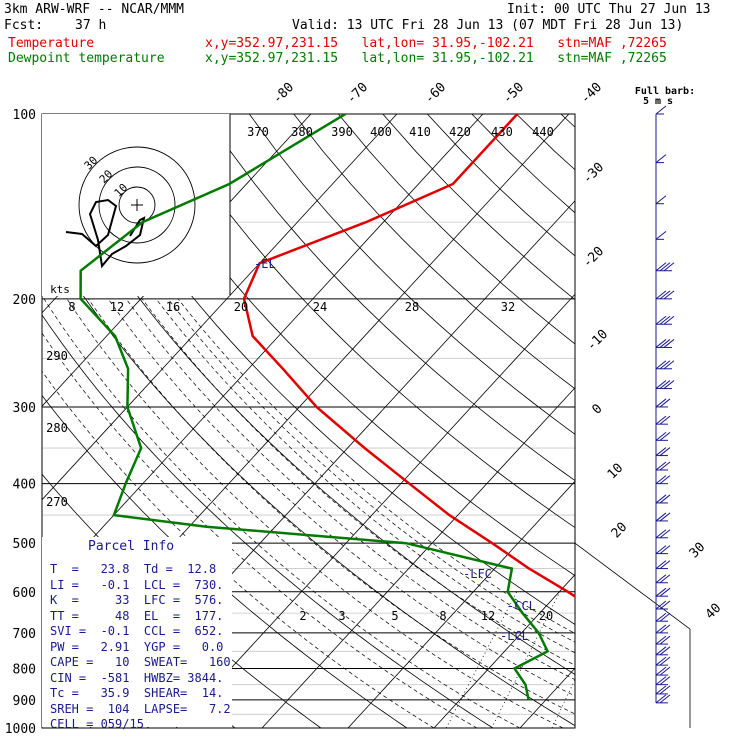 The image size is (740, 740). Describe the element at coordinates (137, 600) in the screenshot. I see `parcel-info-row: K = 33 LFC = 576.` at that location.